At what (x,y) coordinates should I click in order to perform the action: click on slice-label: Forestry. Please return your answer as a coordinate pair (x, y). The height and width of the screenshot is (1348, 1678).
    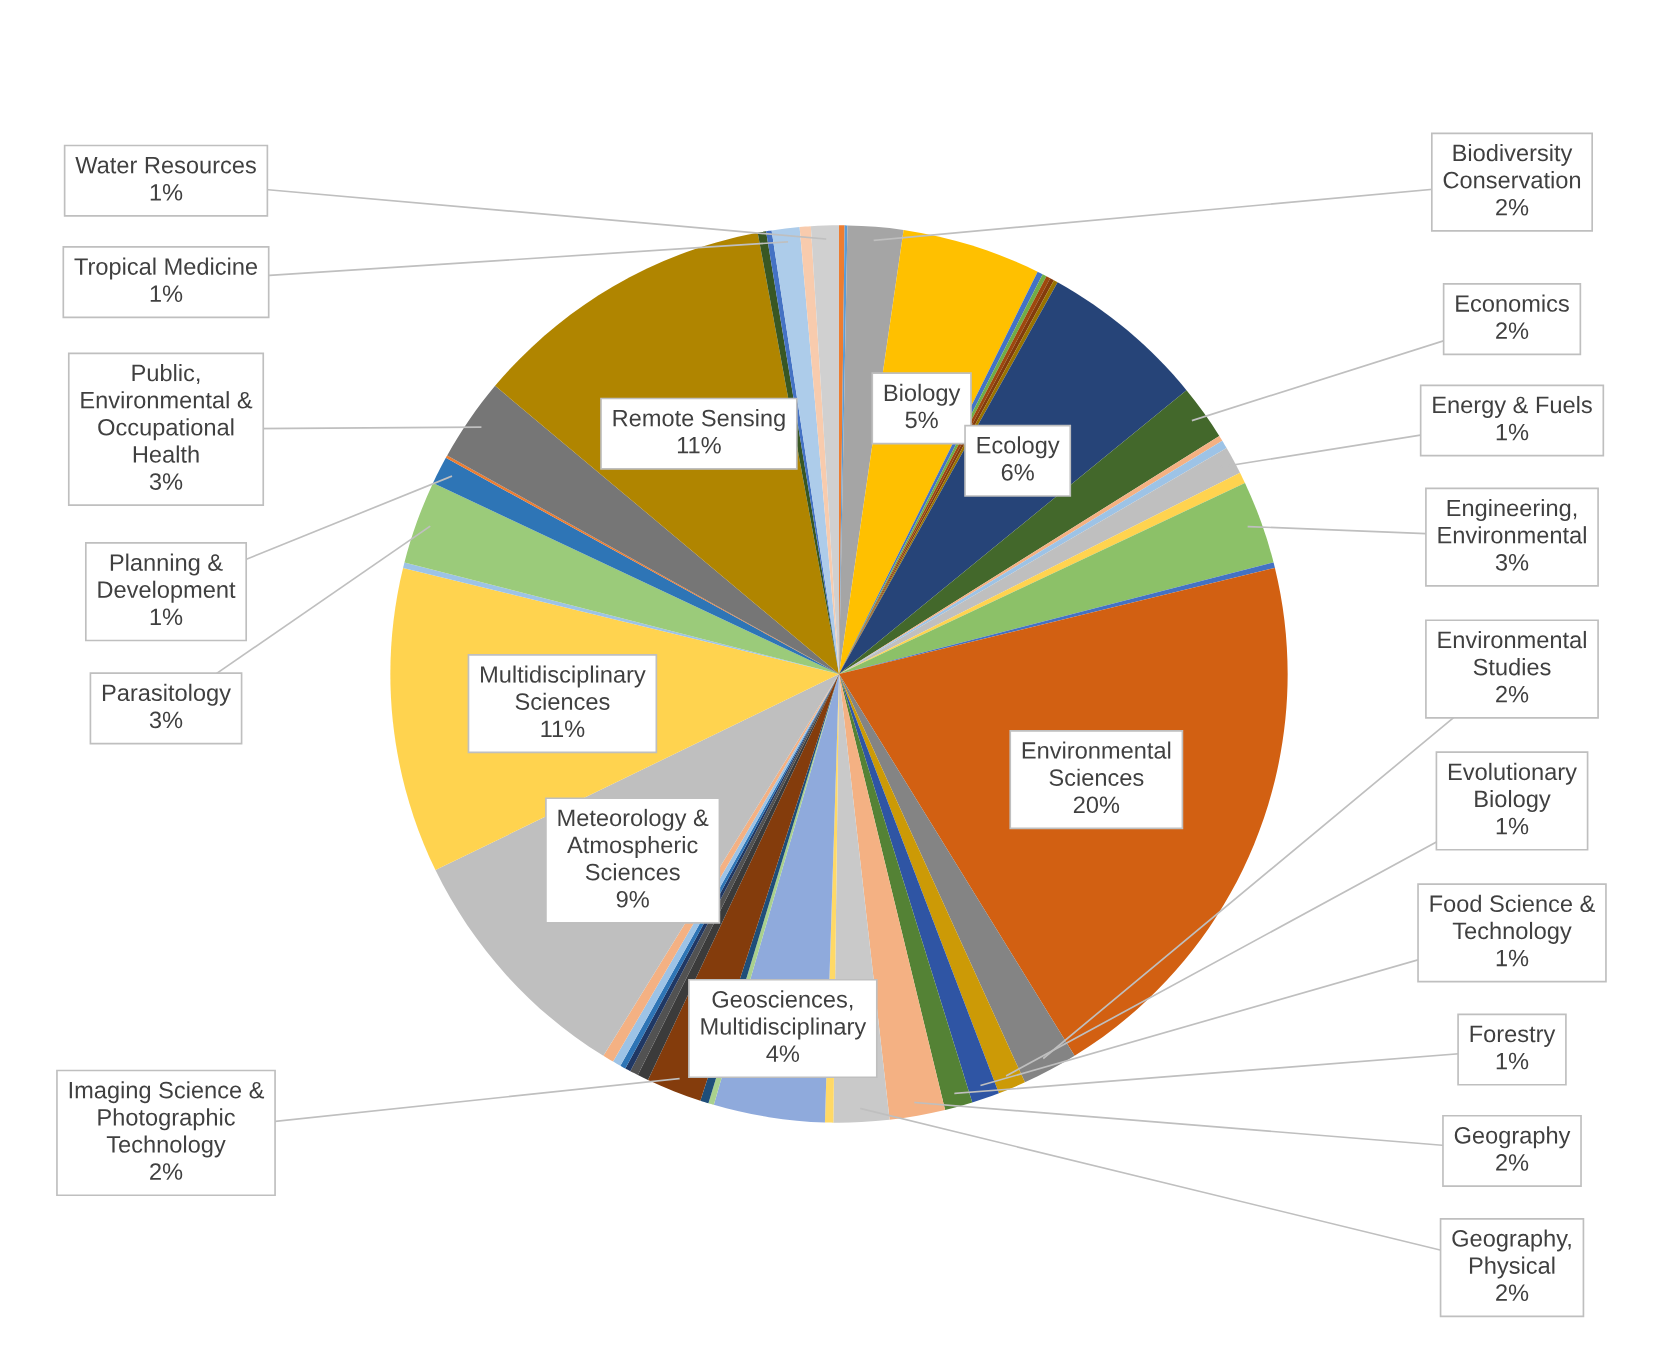
    Looking at the image, I should click on (1513, 1036).